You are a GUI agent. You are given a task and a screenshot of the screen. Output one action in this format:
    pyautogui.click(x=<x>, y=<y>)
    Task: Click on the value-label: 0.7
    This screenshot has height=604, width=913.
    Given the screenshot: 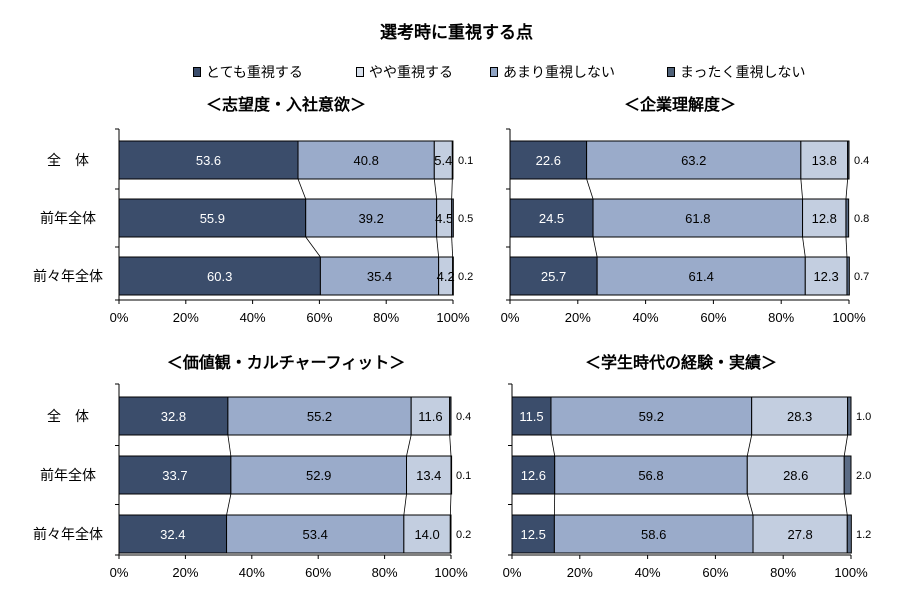 What is the action you would take?
    pyautogui.click(x=861, y=277)
    